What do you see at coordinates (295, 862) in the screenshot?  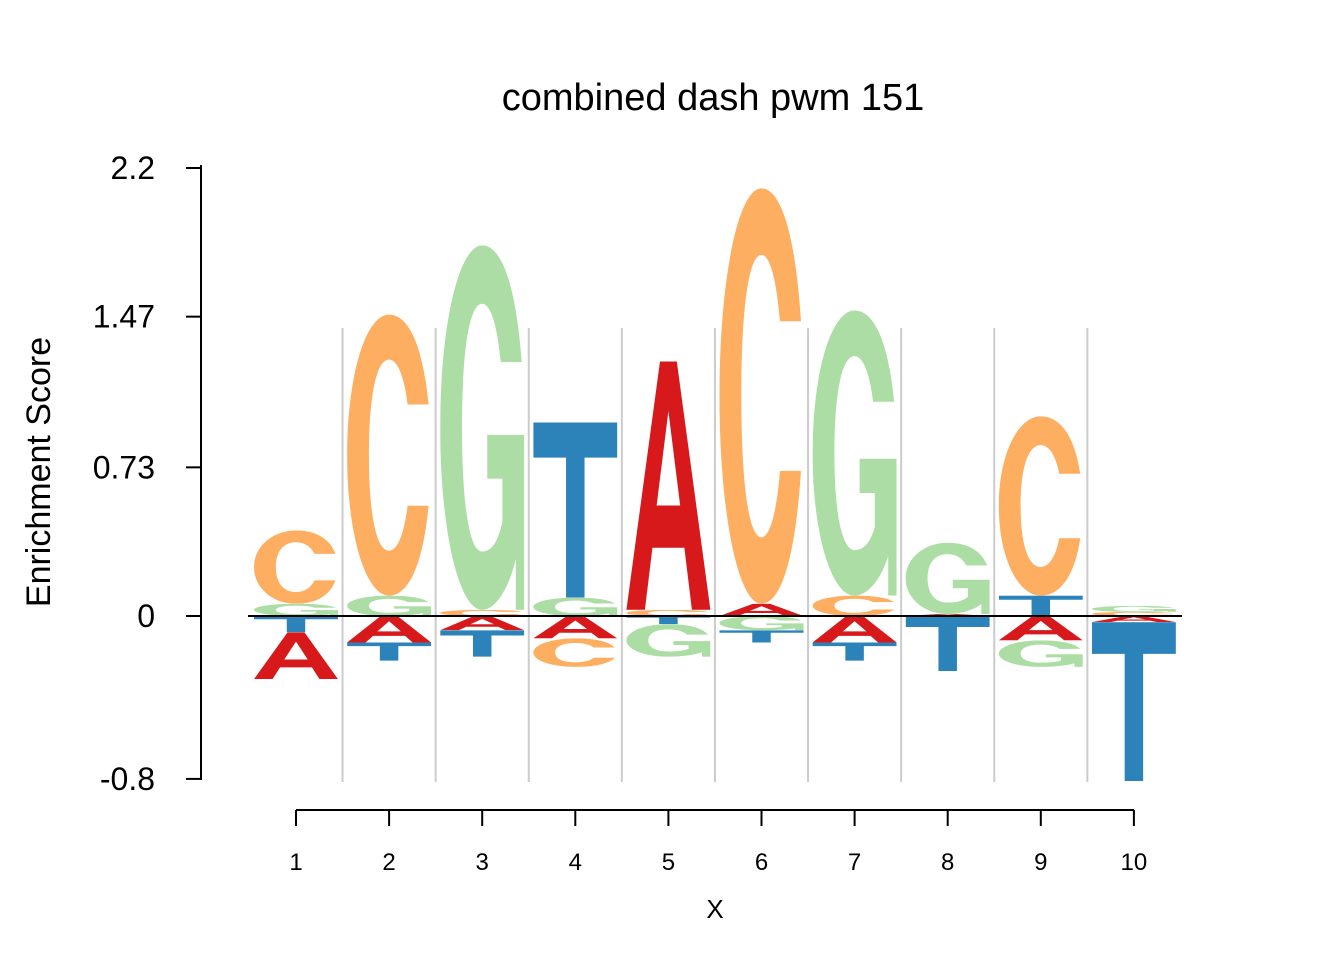 I see `x-tick-label: 1` at bounding box center [295, 862].